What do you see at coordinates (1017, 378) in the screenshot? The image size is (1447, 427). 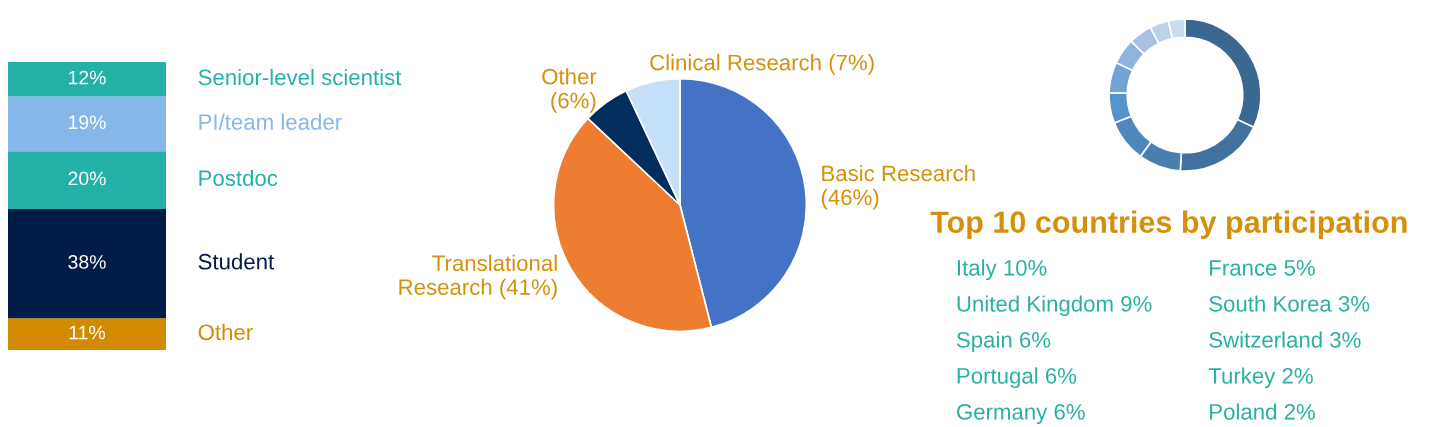 I see `text: Portugal 6%` at bounding box center [1017, 378].